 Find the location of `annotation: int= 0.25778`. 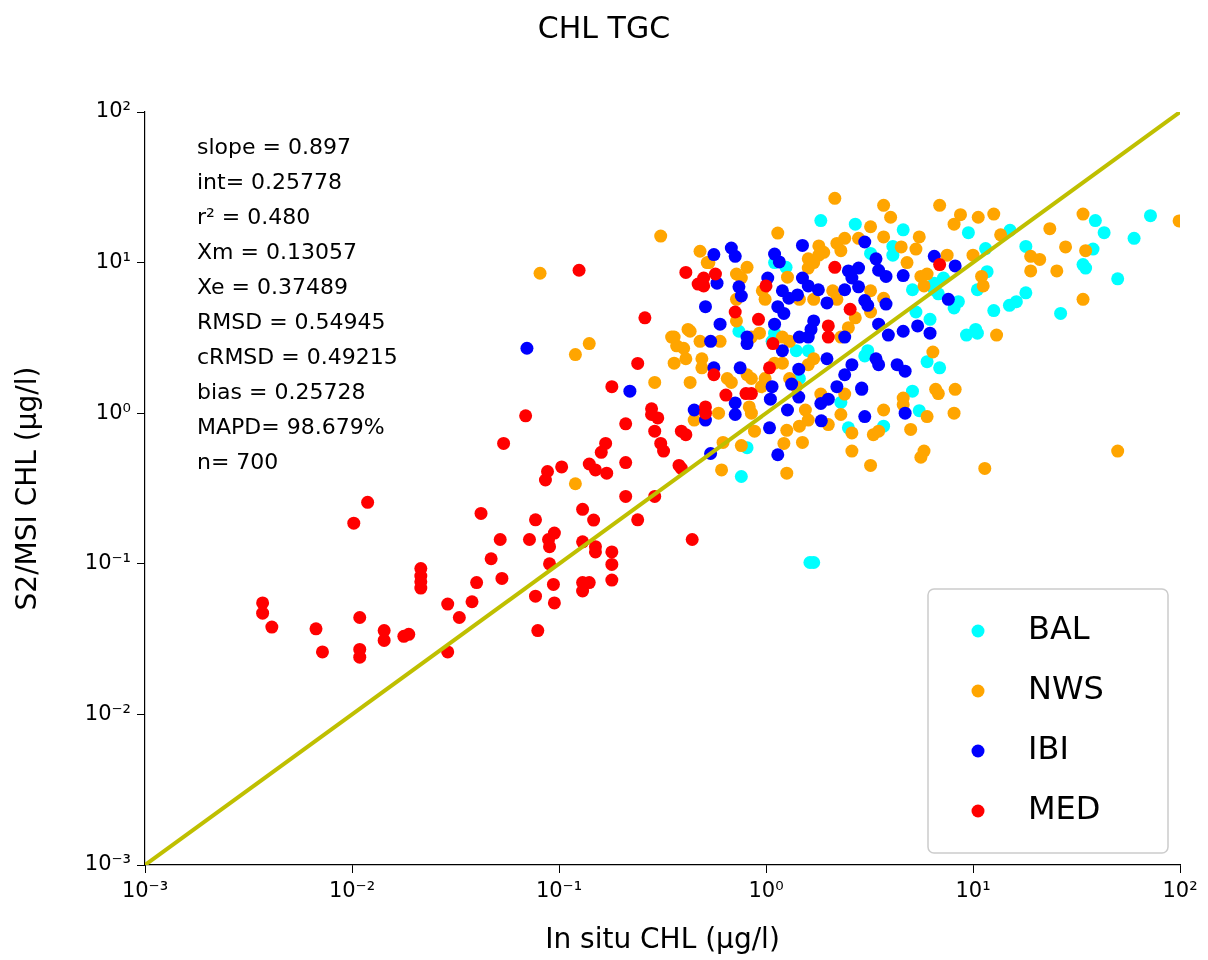

annotation: int= 0.25778 is located at coordinates (270, 181).